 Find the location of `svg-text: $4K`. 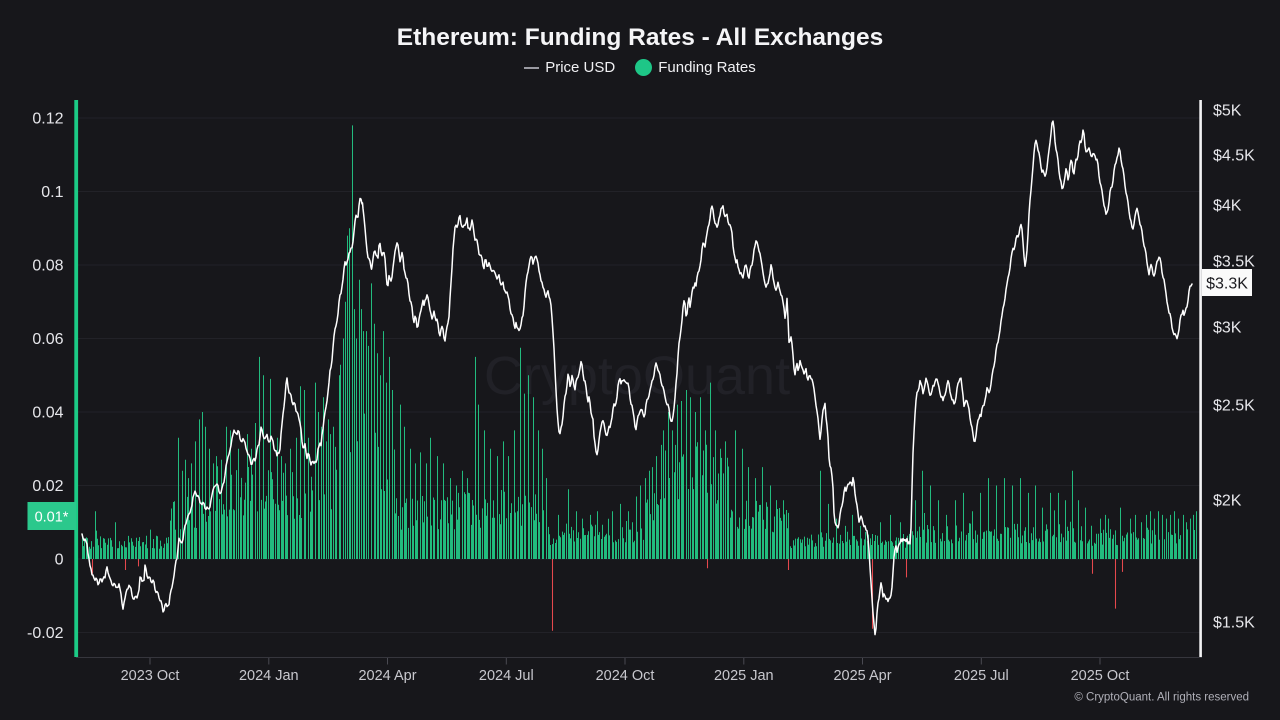

svg-text: $4K is located at coordinates (1227, 206).